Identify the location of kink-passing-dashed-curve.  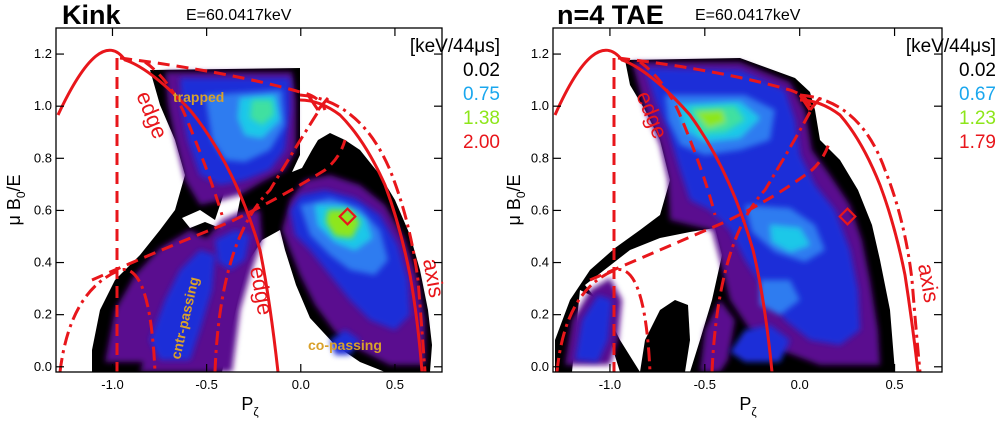
(219, 210).